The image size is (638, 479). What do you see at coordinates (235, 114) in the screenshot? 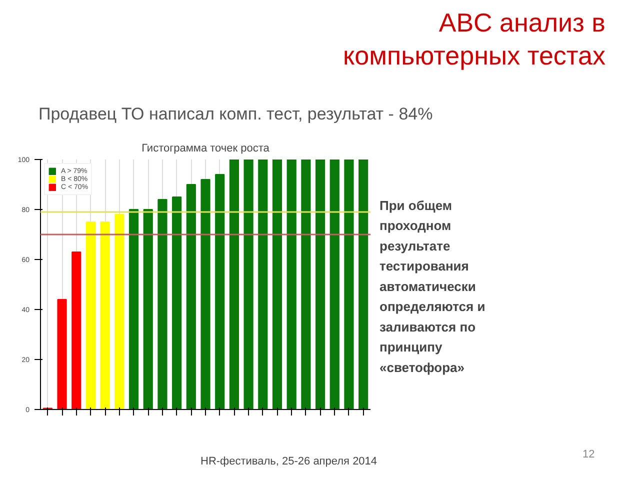
I see `text: Продавец ТО написал комп. тест, результат - 84%` at bounding box center [235, 114].